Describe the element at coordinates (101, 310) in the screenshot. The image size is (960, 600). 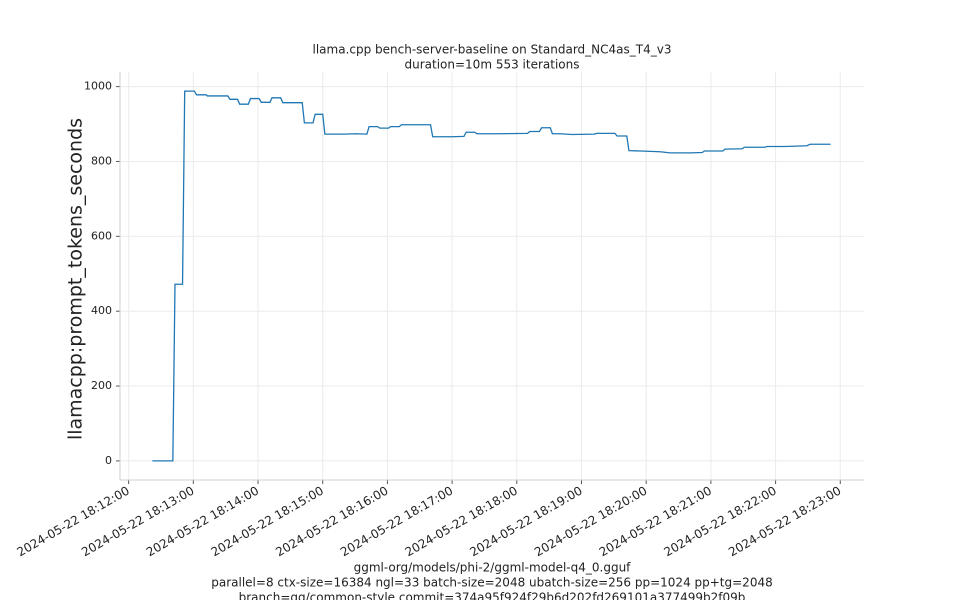
I see `y-tick-label: 400` at that location.